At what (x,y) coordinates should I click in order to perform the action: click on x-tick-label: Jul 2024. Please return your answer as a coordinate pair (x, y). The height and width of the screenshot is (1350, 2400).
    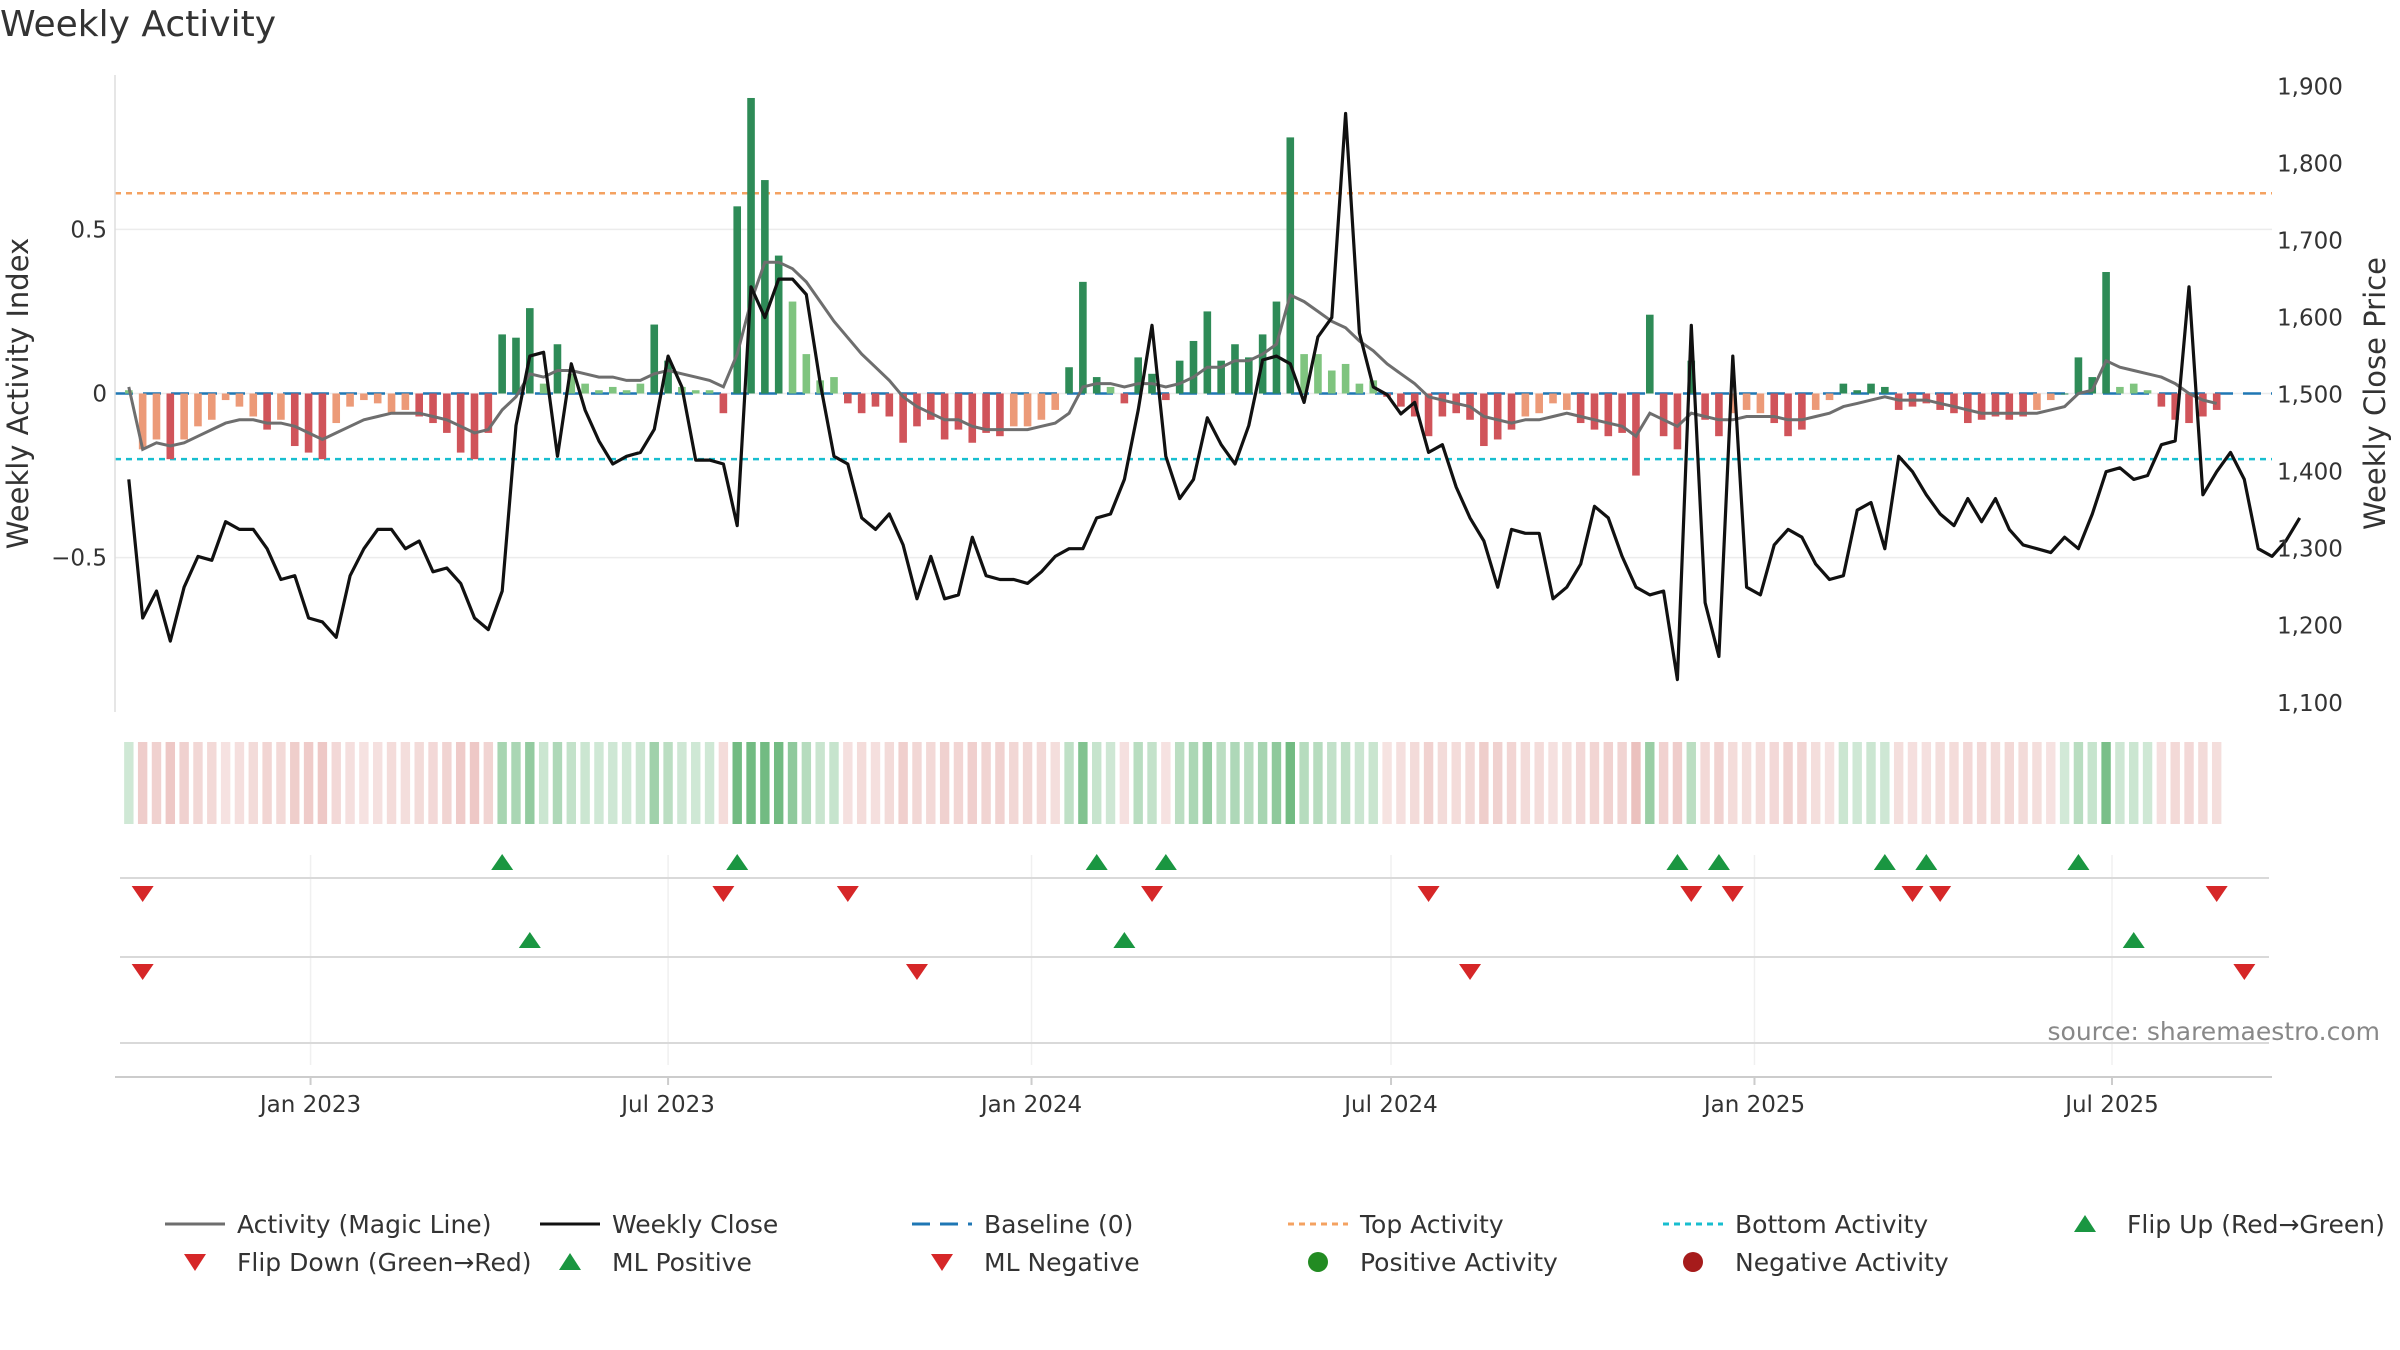
    Looking at the image, I should click on (1390, 1105).